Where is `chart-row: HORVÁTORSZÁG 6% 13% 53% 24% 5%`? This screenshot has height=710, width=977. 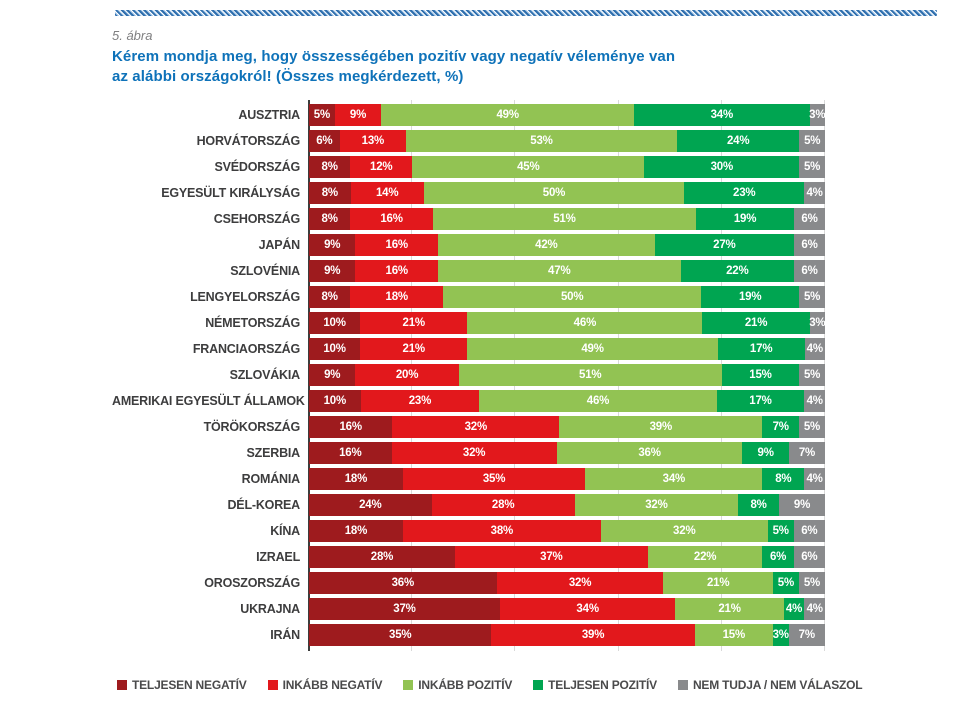
chart-row: HORVÁTORSZÁG 6% 13% 53% 24% 5% is located at coordinates (472, 141).